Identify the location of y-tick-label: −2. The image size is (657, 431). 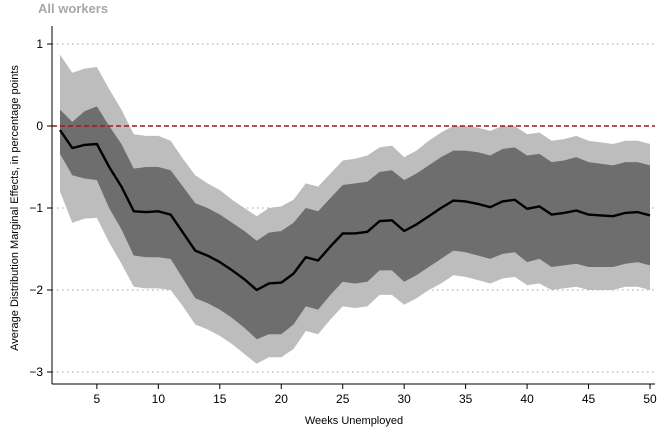
(36, 290).